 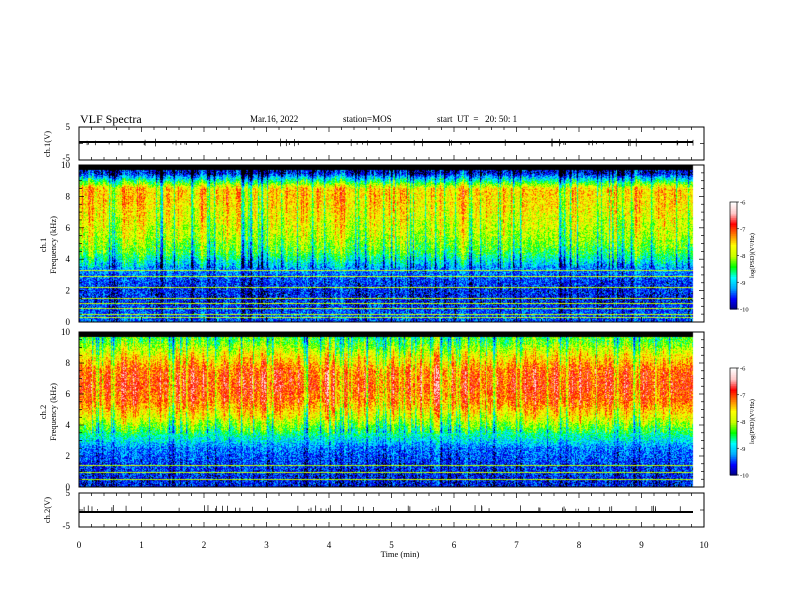 I want to click on ch2-waveform-panel: 5 -5 ch.2(V), so click(x=373, y=509).